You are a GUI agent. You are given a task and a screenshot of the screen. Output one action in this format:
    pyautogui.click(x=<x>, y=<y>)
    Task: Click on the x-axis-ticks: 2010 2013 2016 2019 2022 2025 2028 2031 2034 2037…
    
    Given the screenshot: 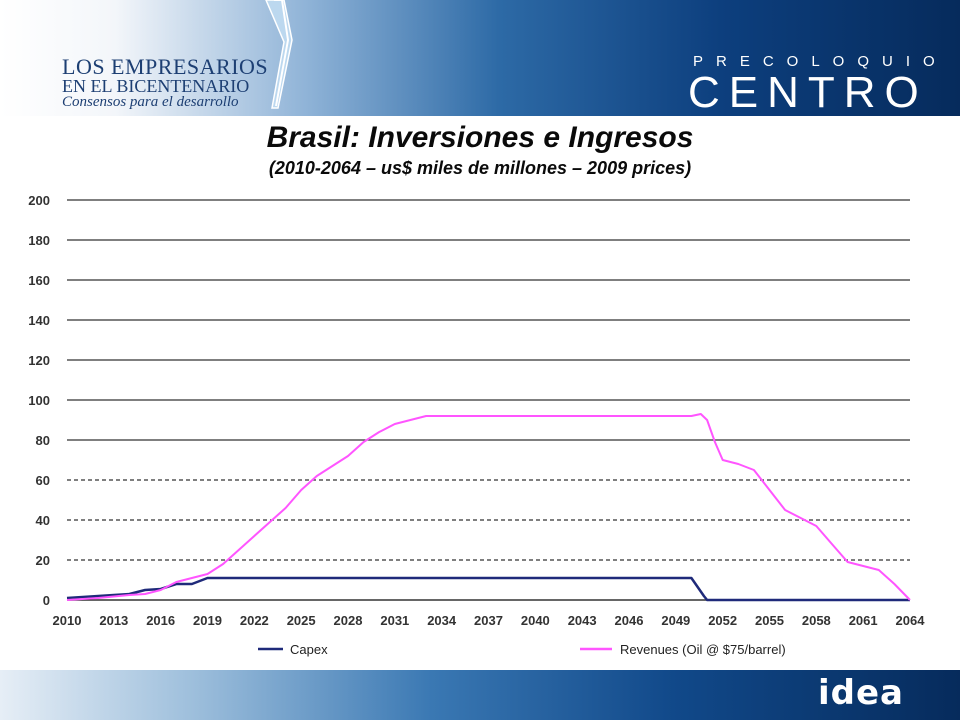 What is the action you would take?
    pyautogui.click(x=489, y=620)
    